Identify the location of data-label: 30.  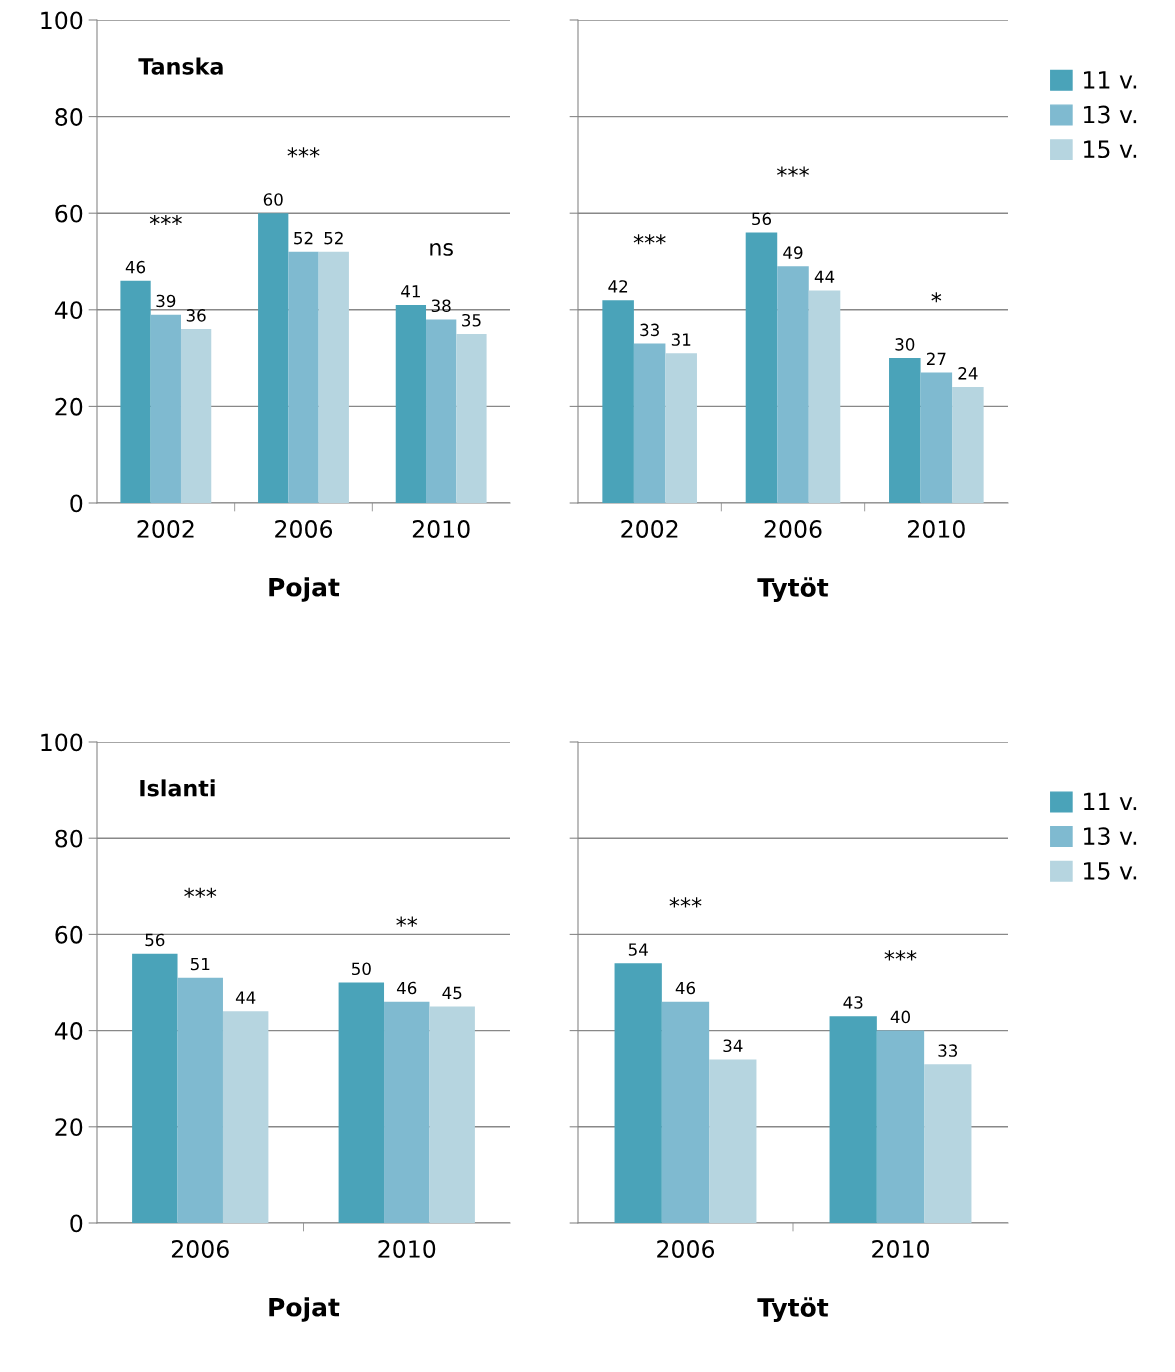
(905, 344).